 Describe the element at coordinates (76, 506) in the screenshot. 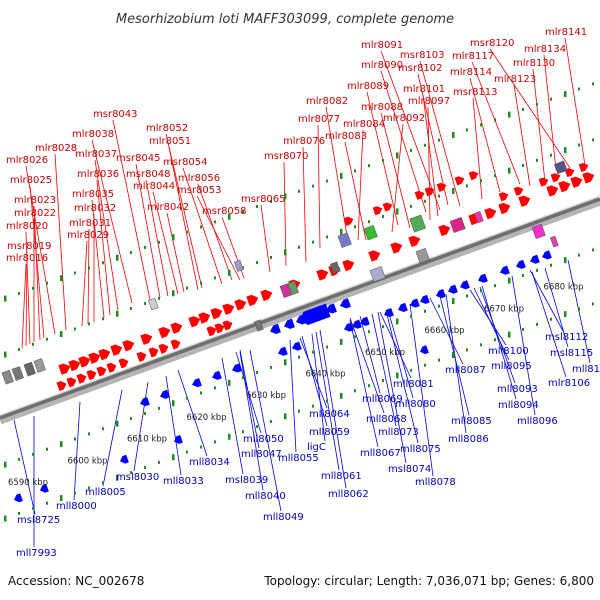

I see `reverse-gene-label: mll8000` at that location.